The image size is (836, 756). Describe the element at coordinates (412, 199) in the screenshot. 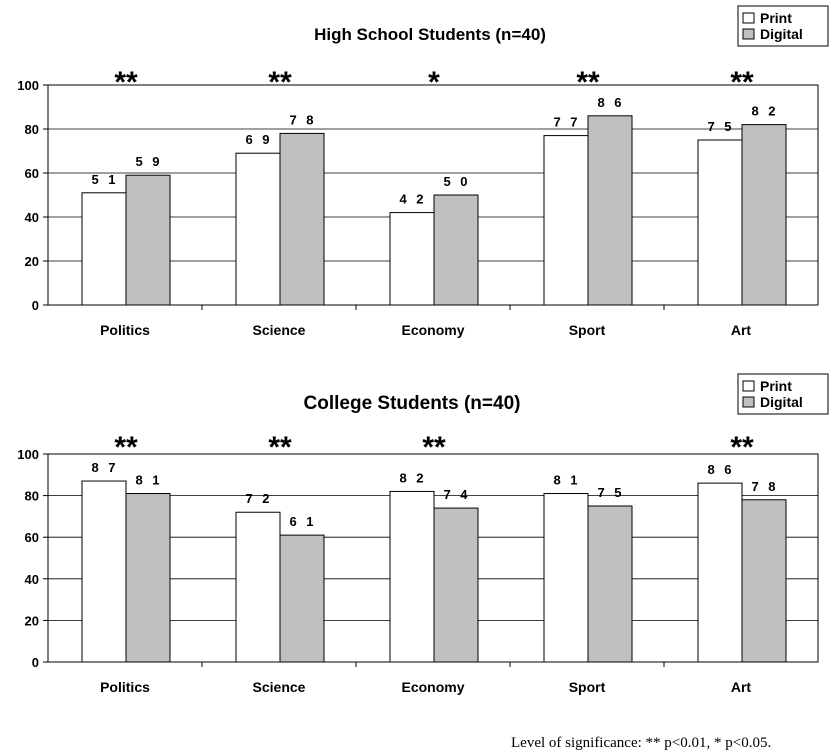

I see `data-label: 4 2` at that location.